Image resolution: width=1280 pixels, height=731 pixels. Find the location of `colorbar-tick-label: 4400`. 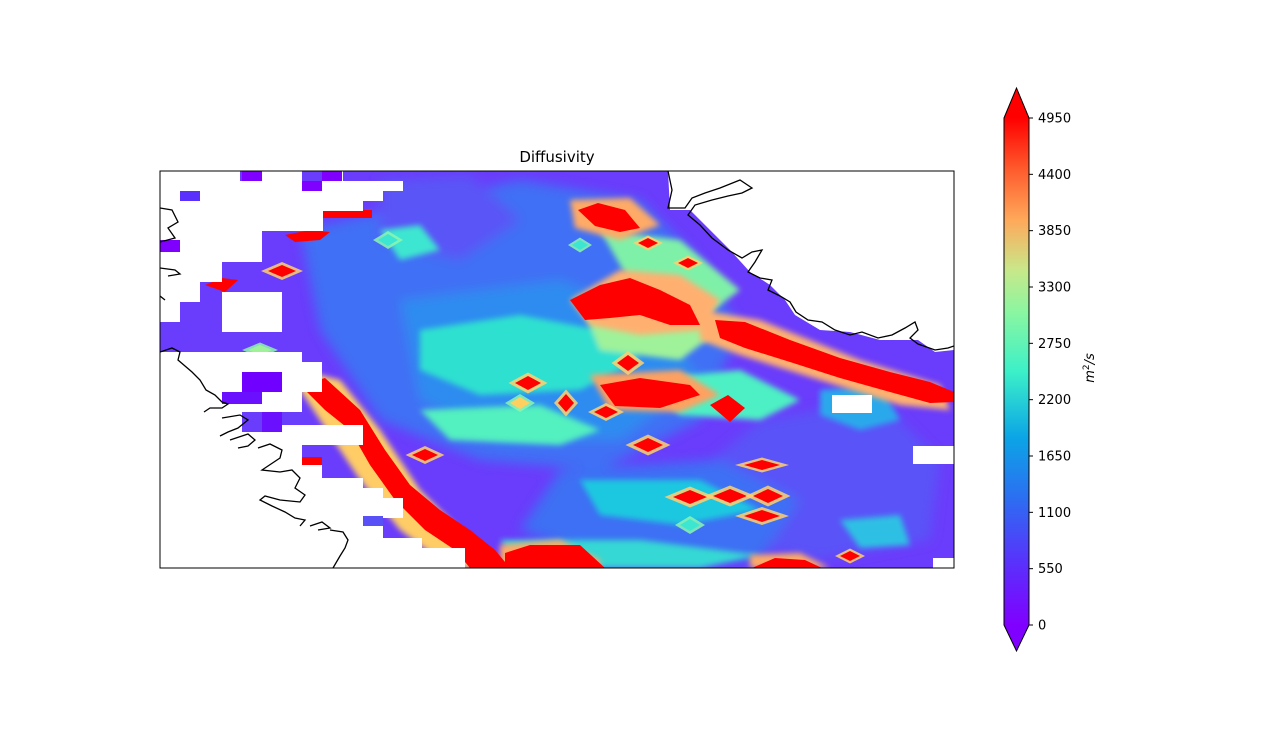

colorbar-tick-label: 4400 is located at coordinates (1054, 175).